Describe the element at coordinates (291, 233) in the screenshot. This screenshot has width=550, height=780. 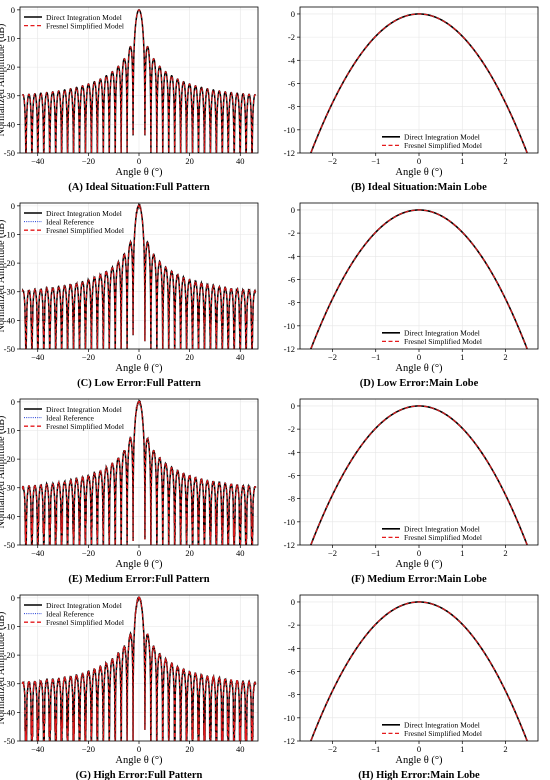
I see `y-tick-label: -2` at that location.